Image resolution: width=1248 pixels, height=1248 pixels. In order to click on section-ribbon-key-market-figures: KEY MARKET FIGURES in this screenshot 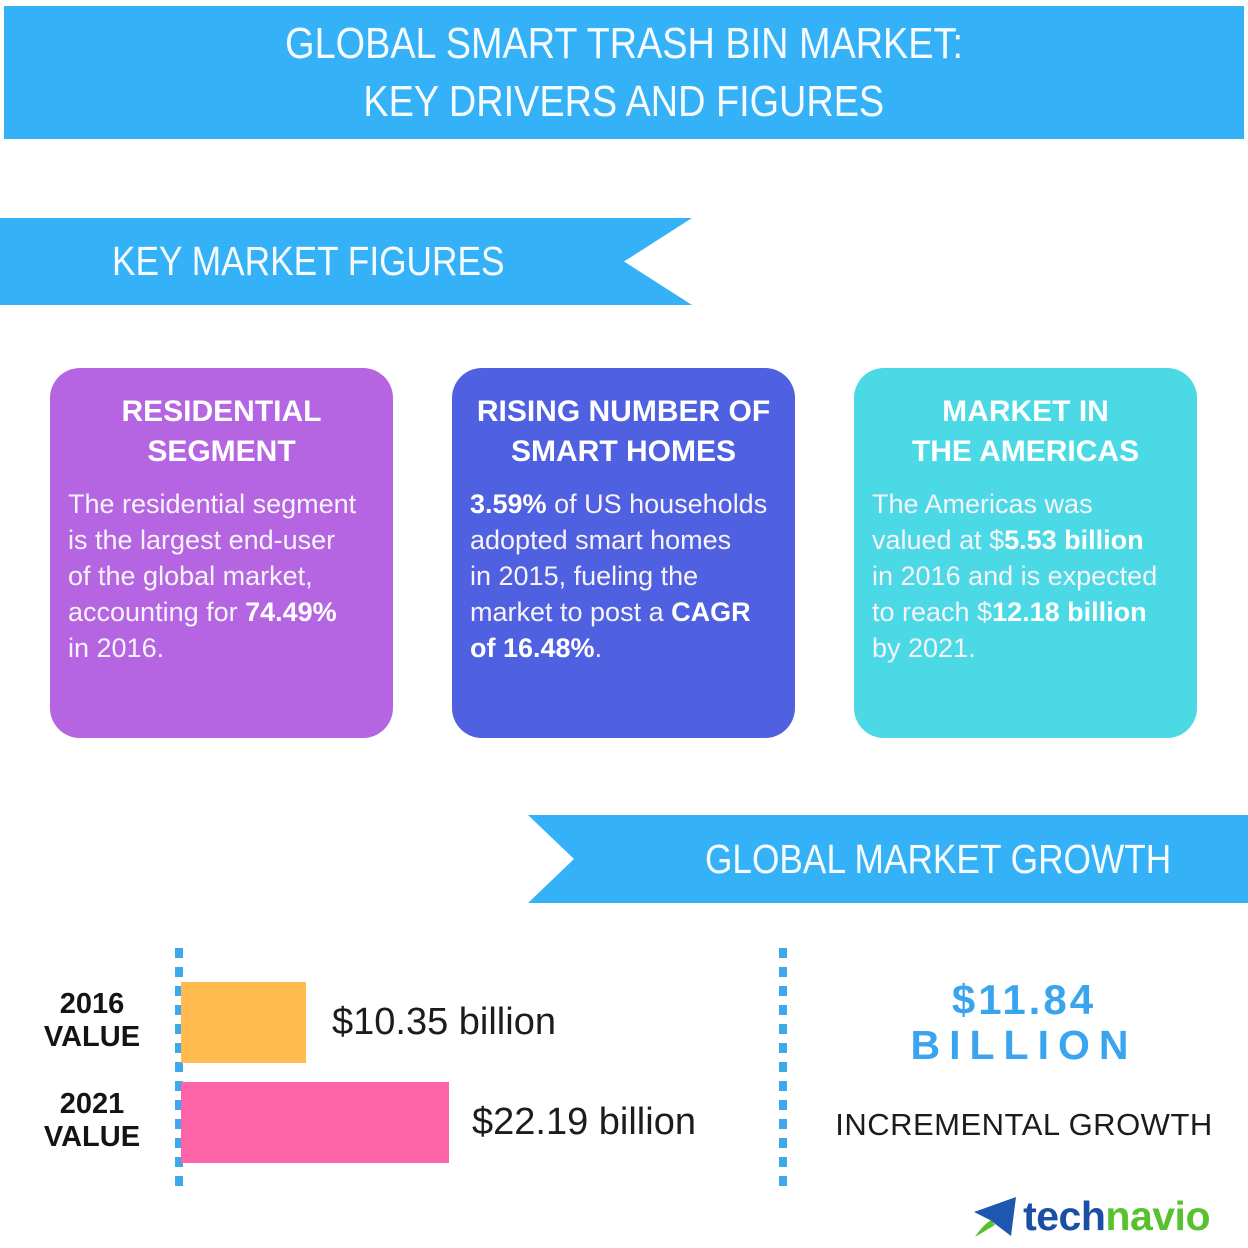, I will do `click(346, 261)`.